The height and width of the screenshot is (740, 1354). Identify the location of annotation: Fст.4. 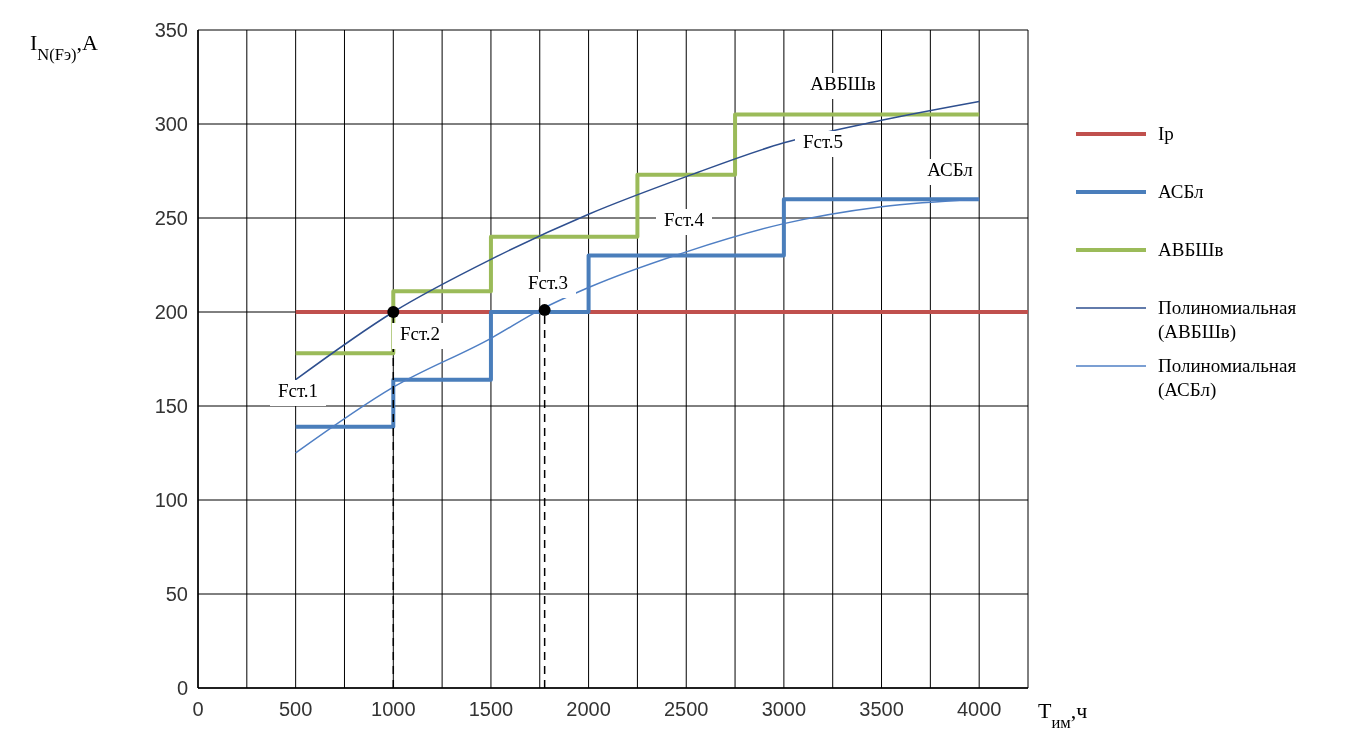
(684, 220).